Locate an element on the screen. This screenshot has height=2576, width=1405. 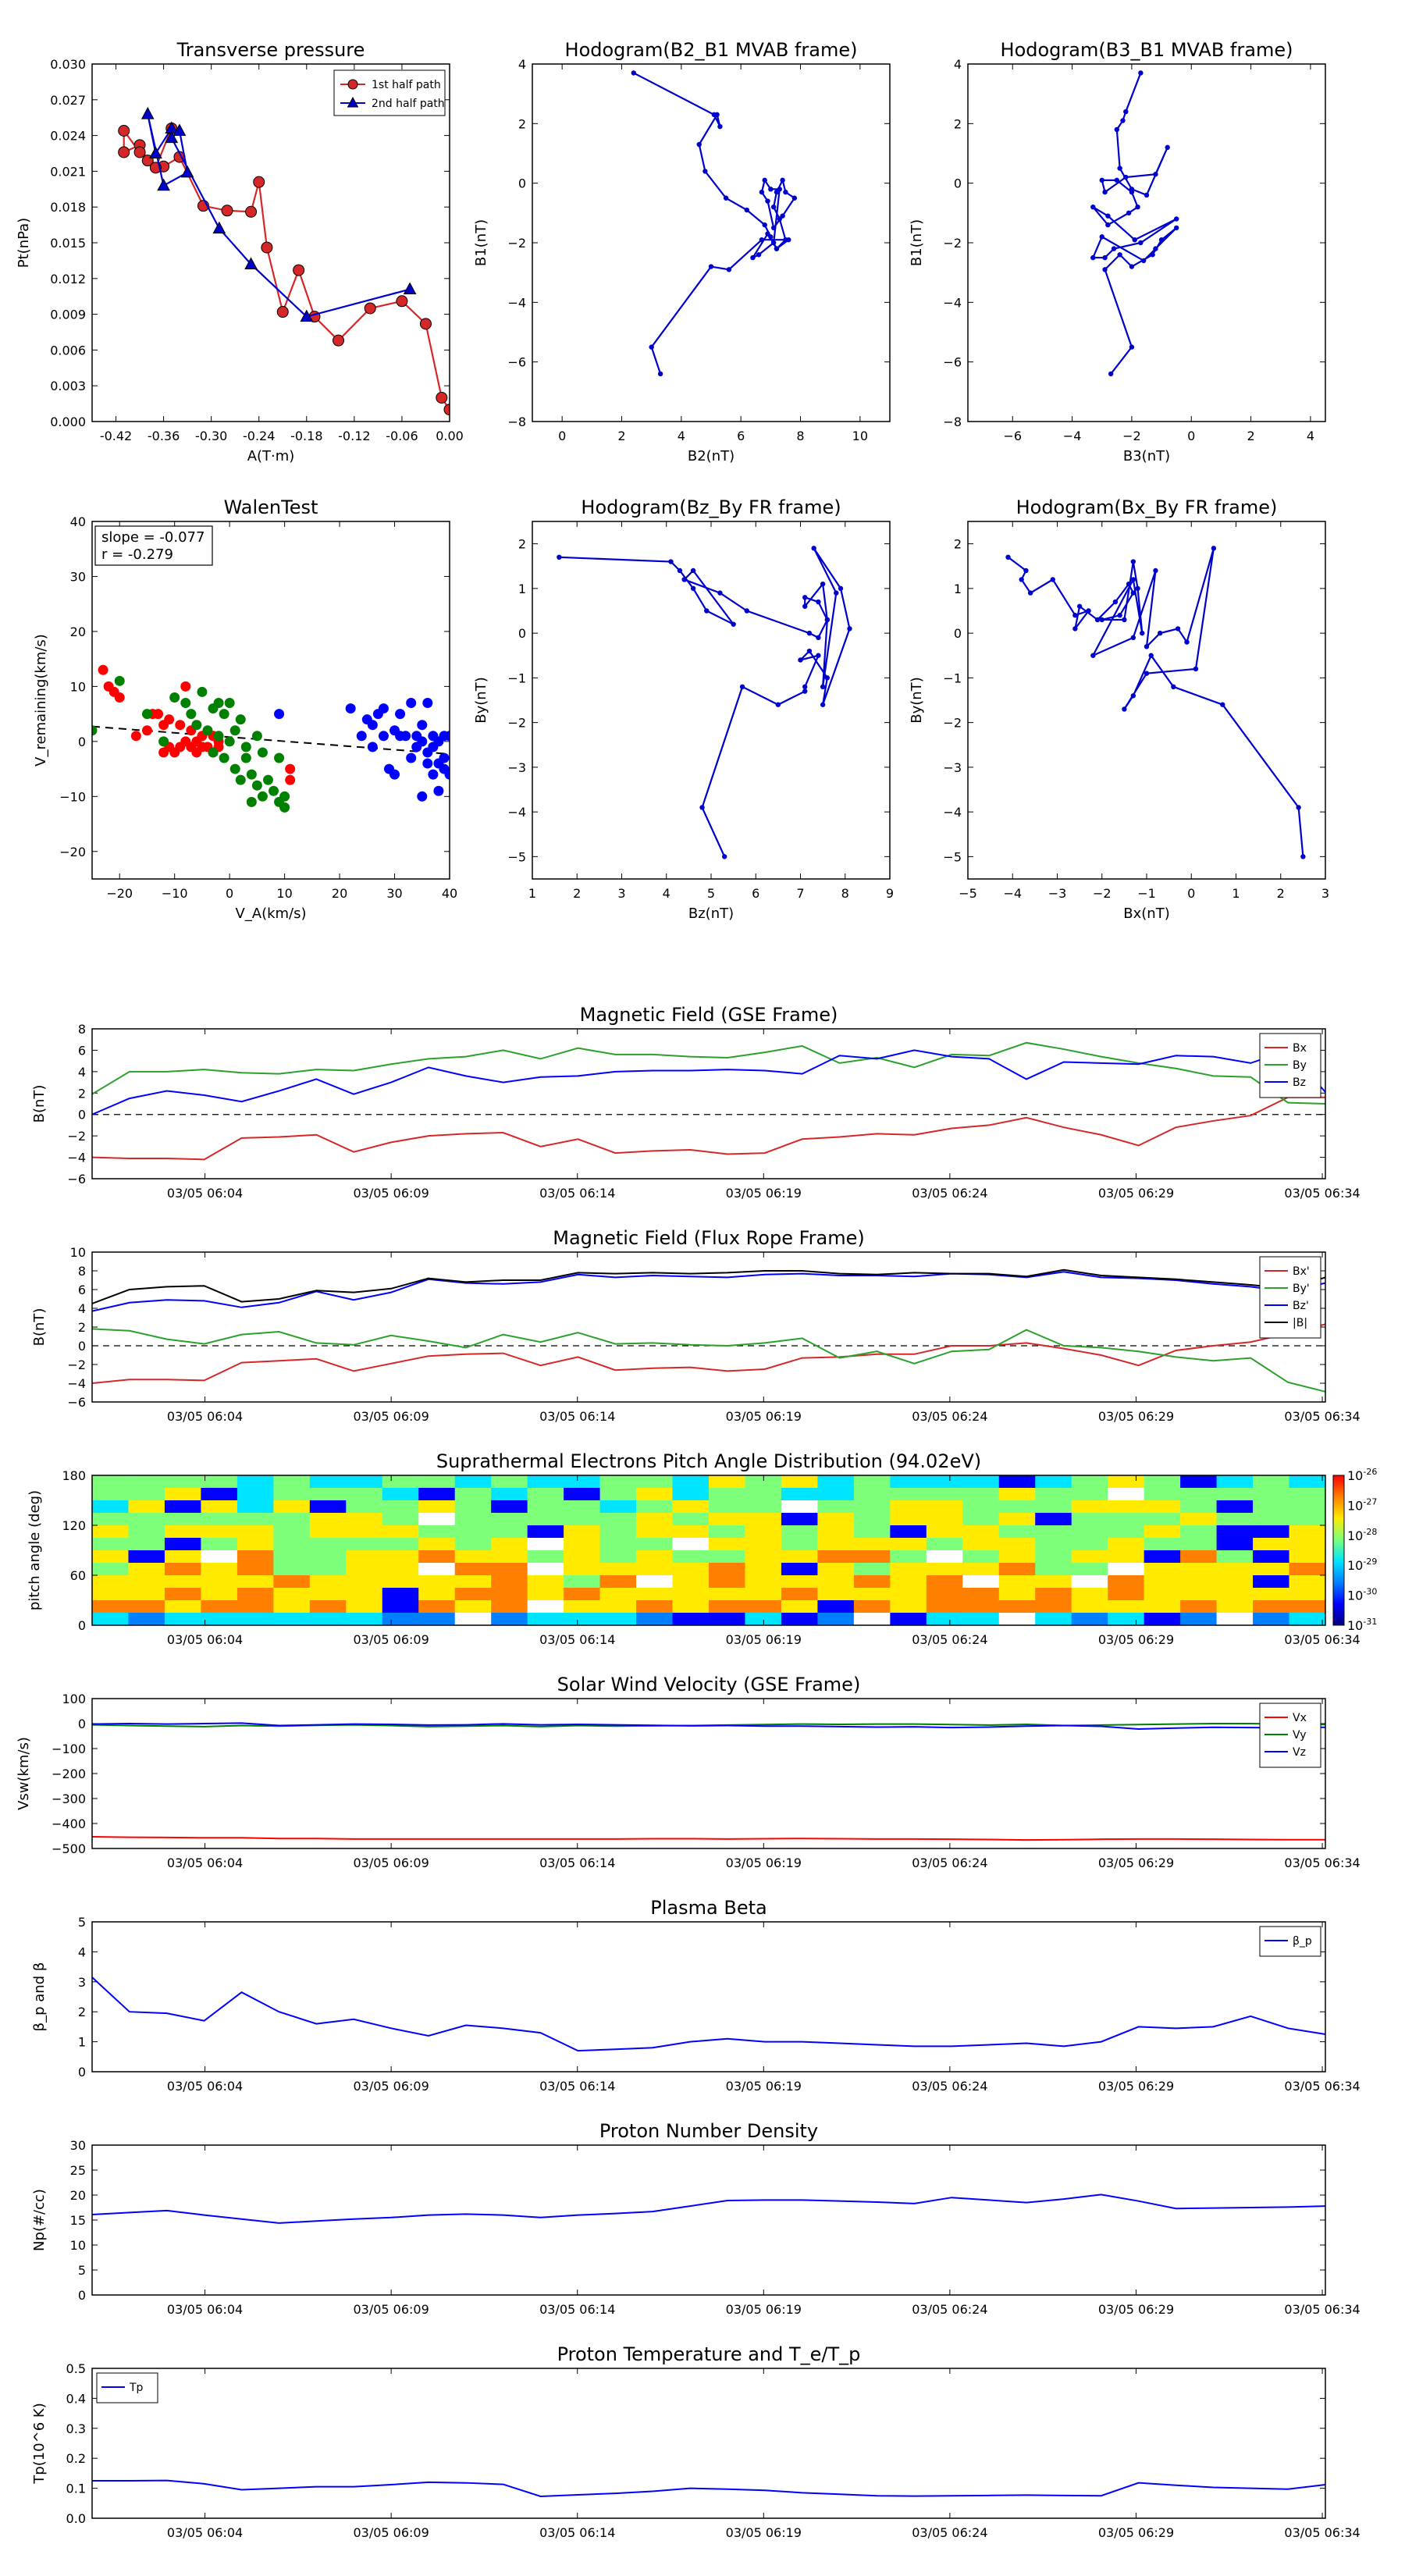
p6-series-line is located at coordinates (709, 1082).